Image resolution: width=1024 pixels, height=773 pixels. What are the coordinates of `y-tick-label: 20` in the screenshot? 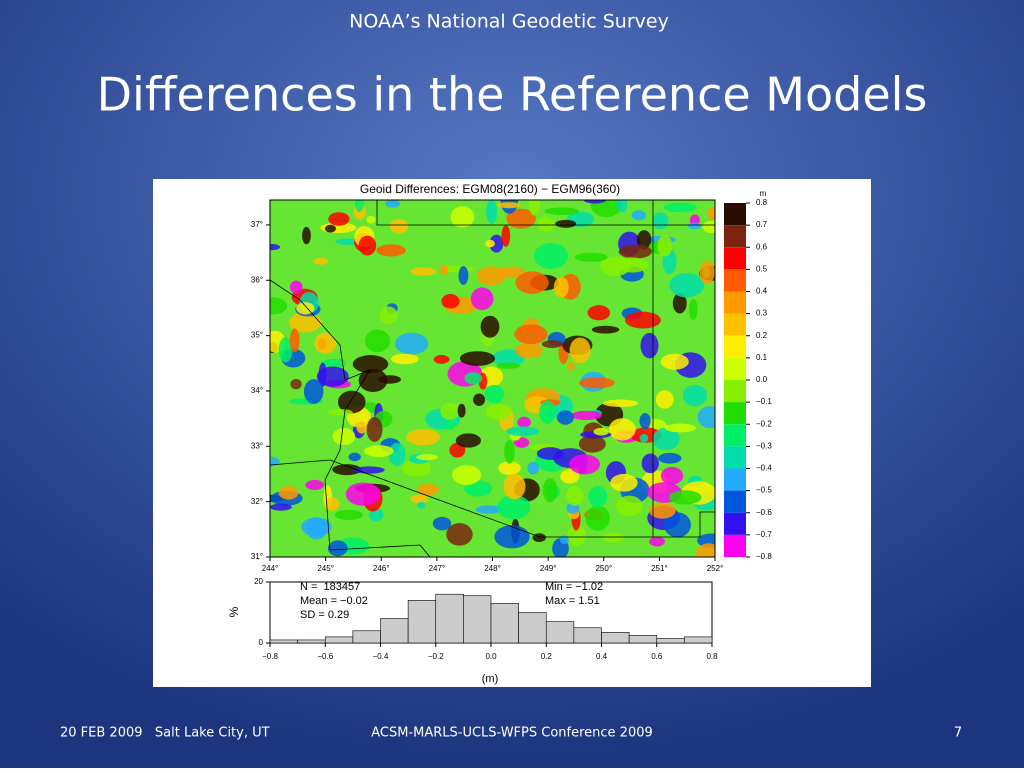 It's located at (258, 581).